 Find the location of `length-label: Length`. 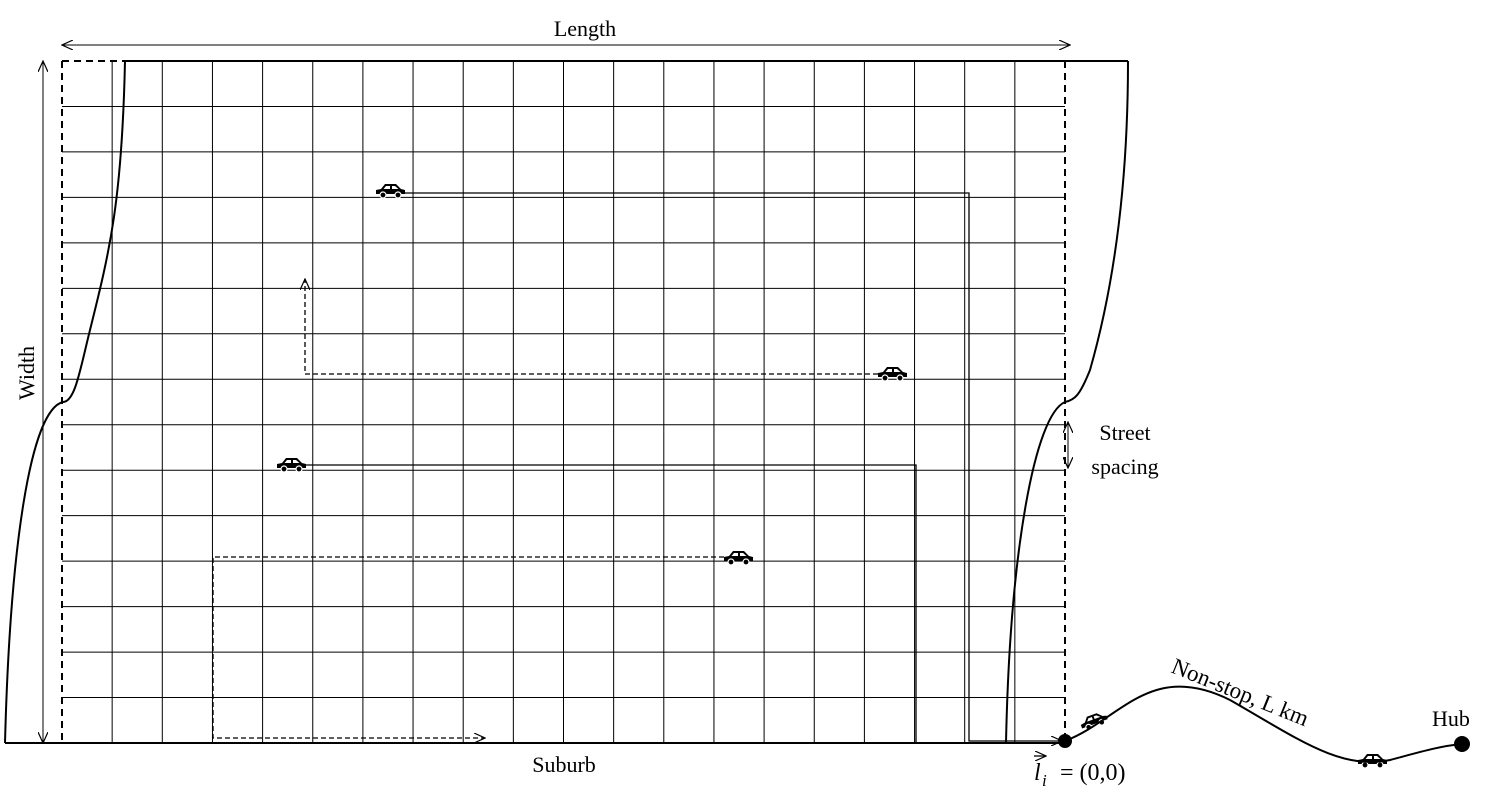

length-label: Length is located at coordinates (585, 28).